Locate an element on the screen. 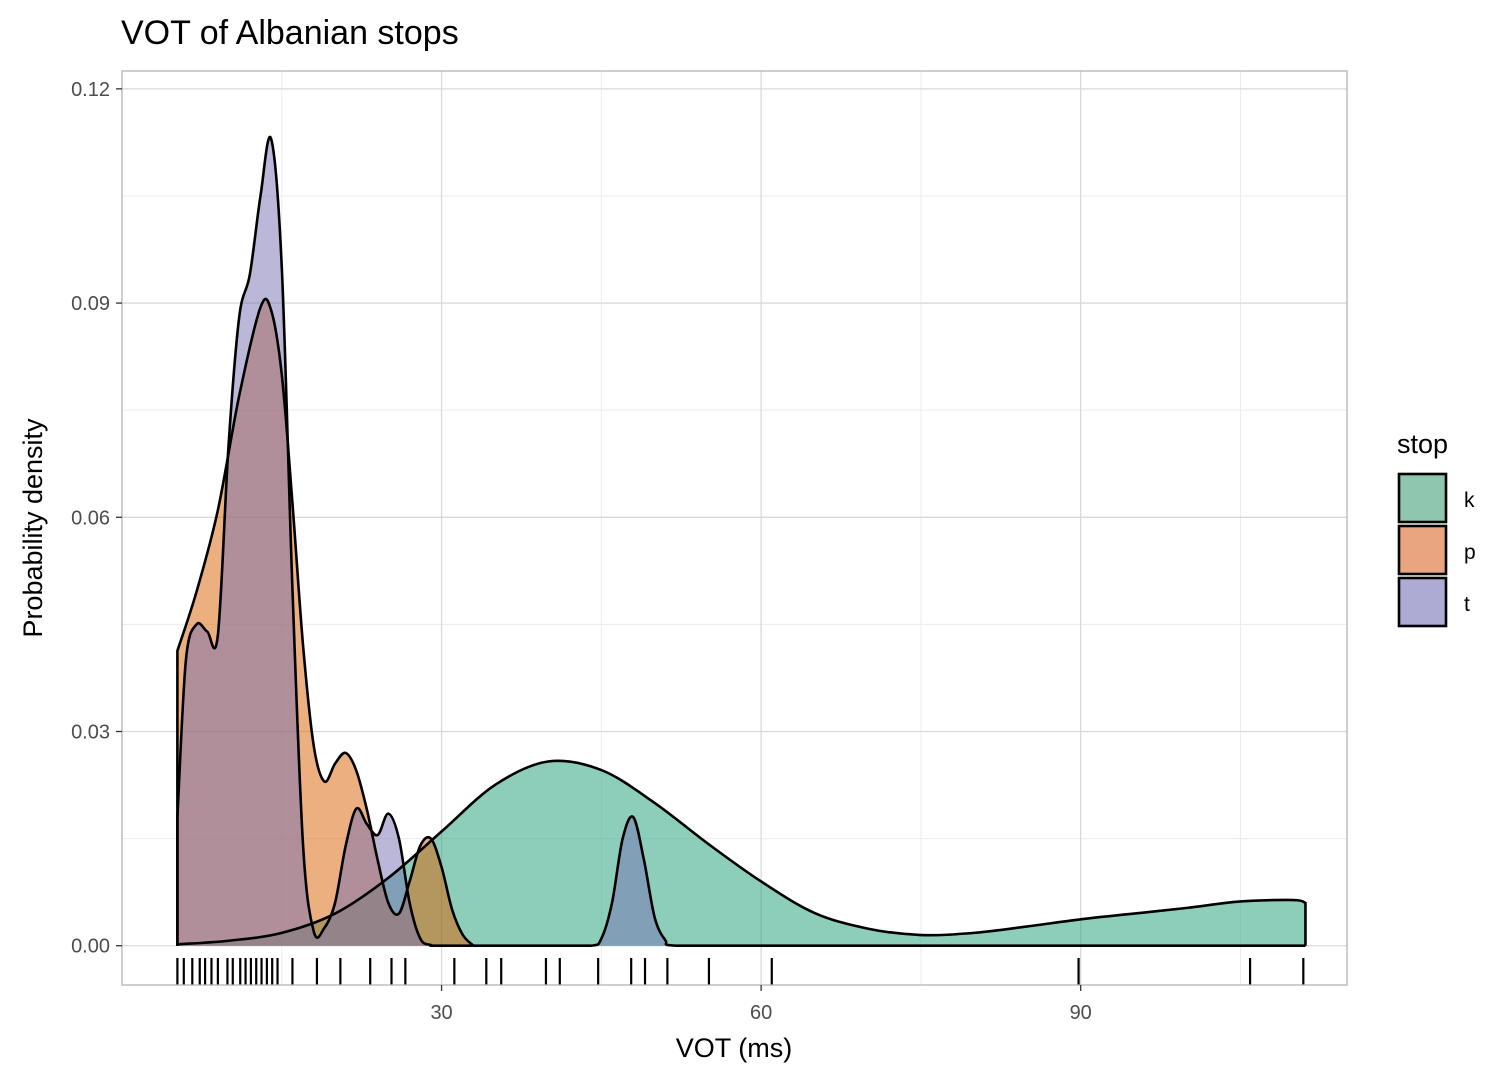  legend-label-k: k is located at coordinates (1469, 500).